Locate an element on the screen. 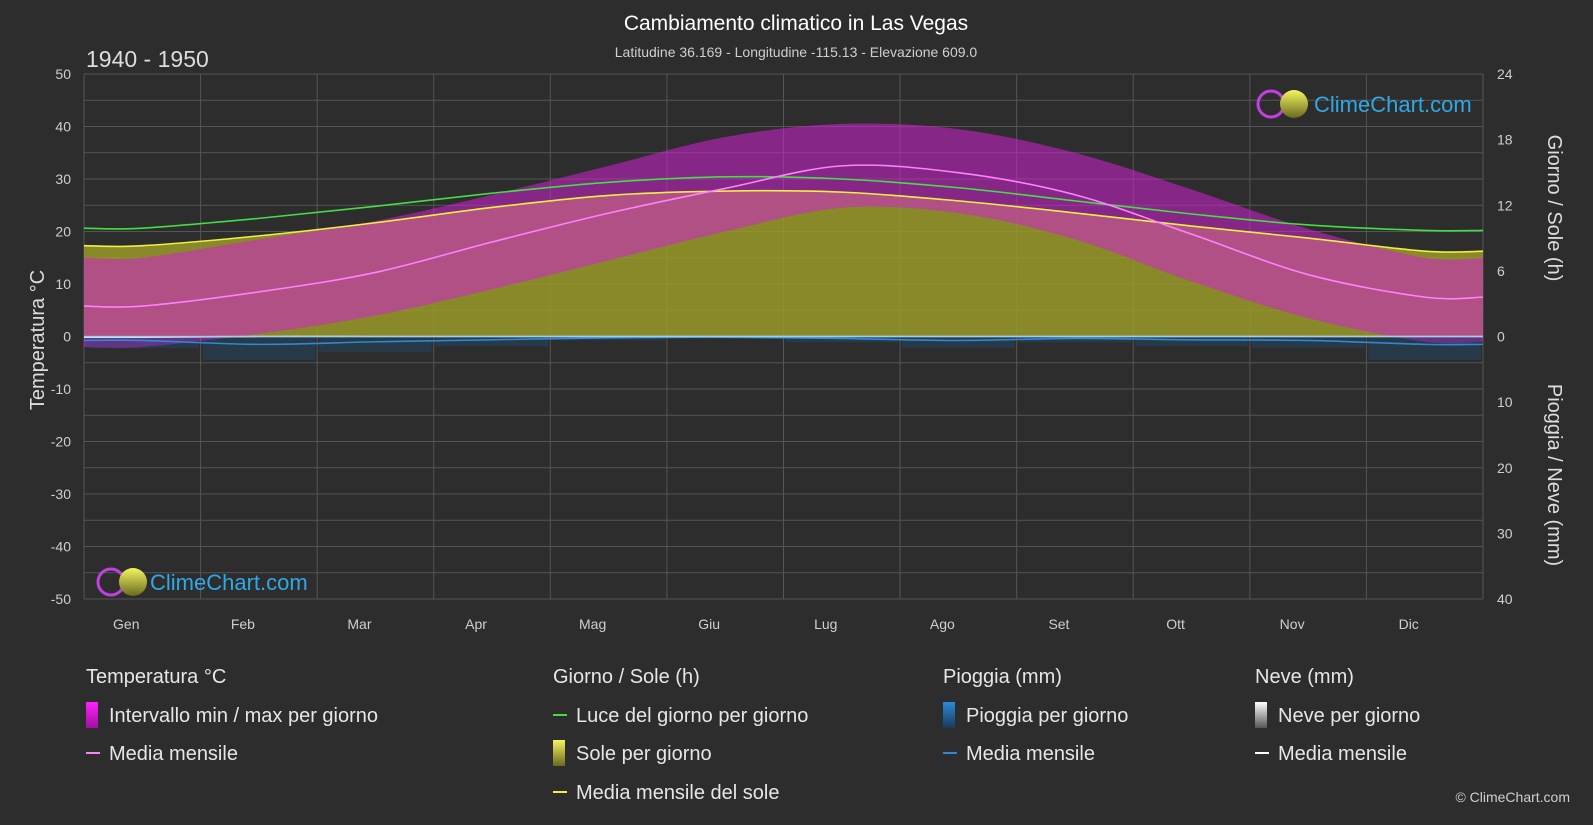 The width and height of the screenshot is (1593, 825). brand-text-top: ClimeChart.com is located at coordinates (1393, 104).